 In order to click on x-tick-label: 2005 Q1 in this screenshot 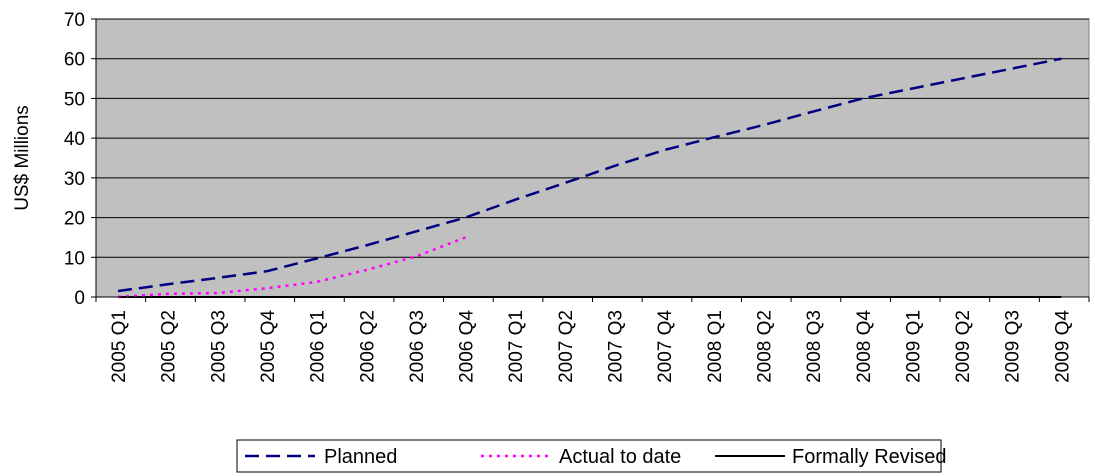, I will do `click(119, 346)`.